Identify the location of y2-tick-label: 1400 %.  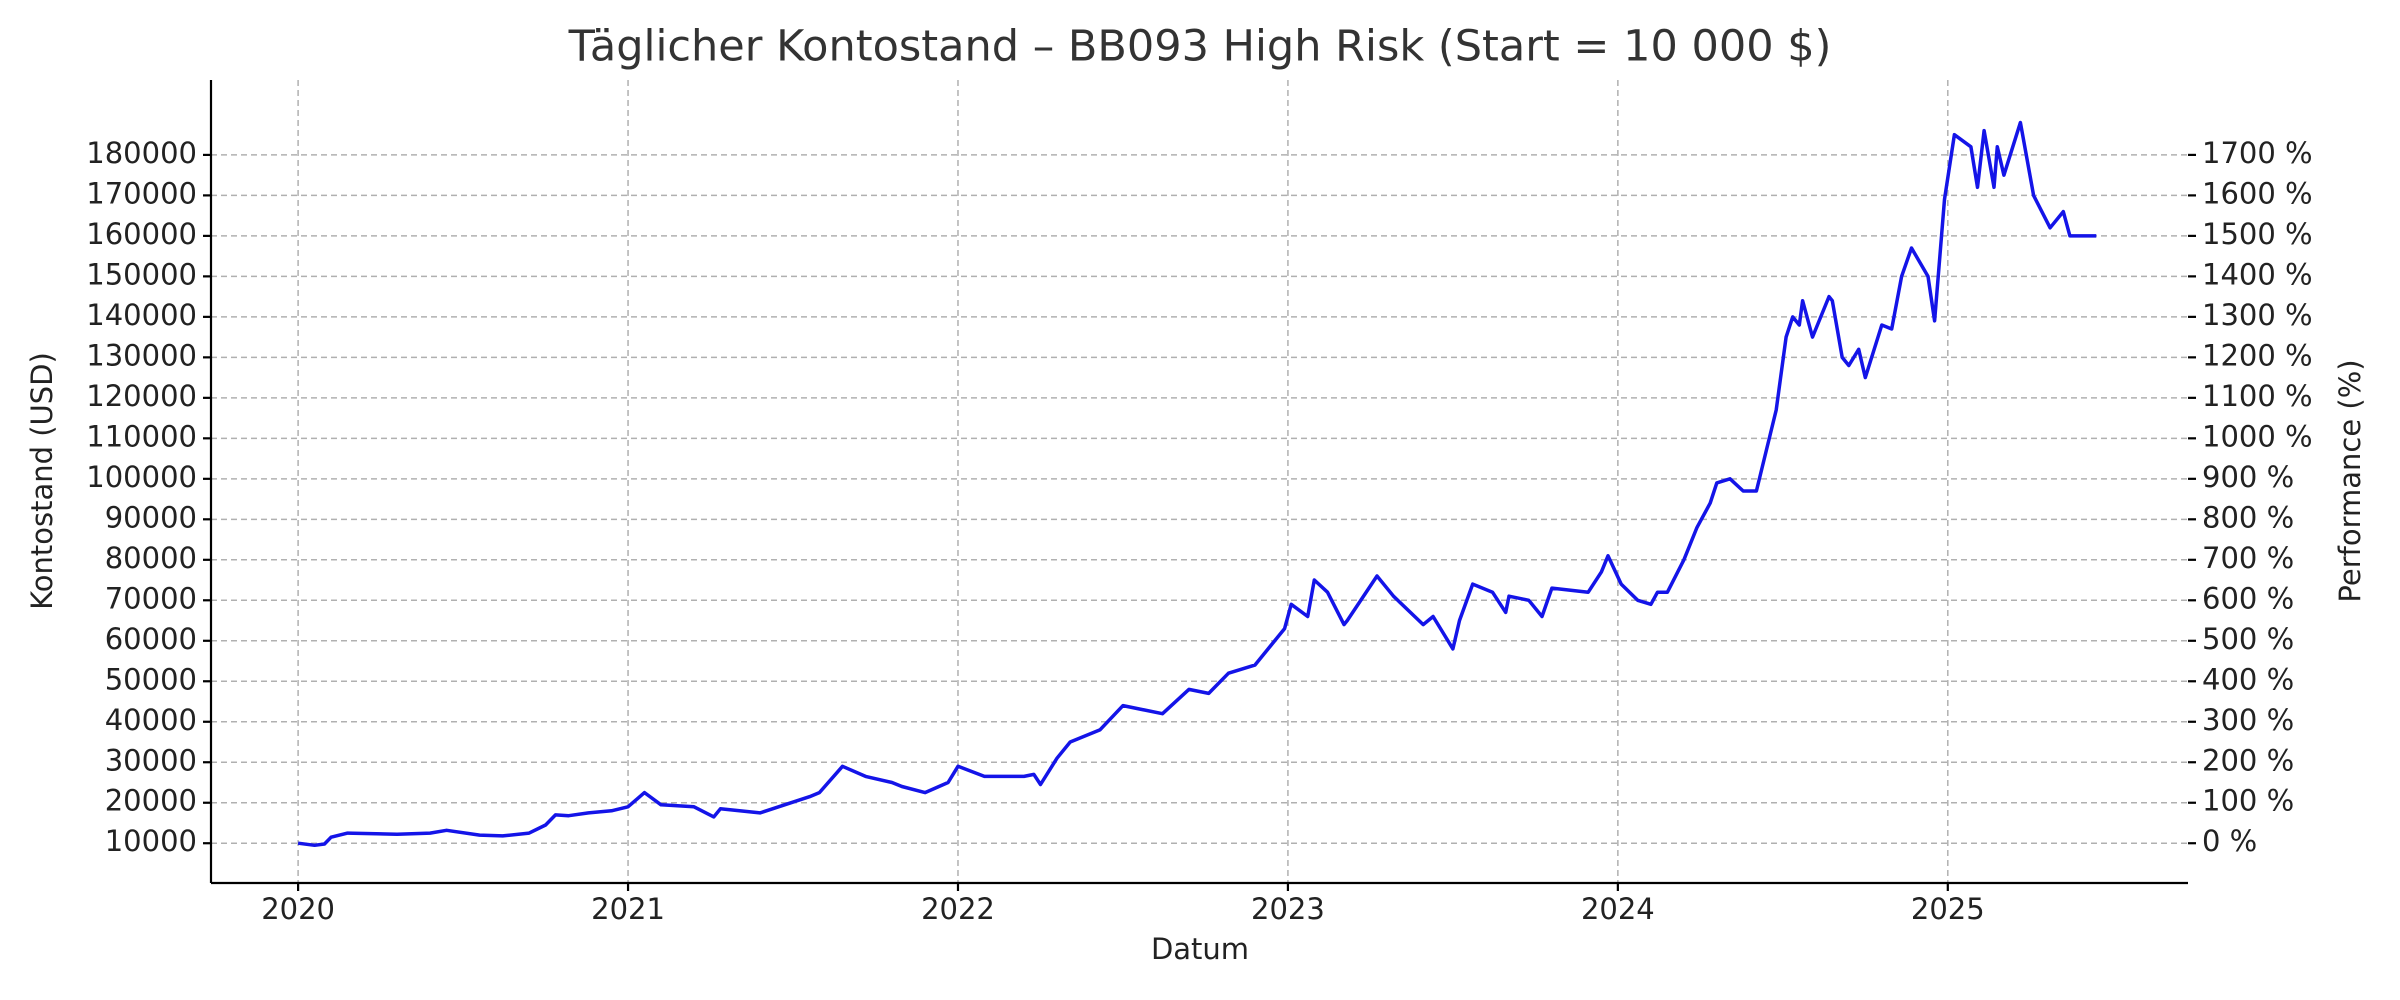
(2257, 274).